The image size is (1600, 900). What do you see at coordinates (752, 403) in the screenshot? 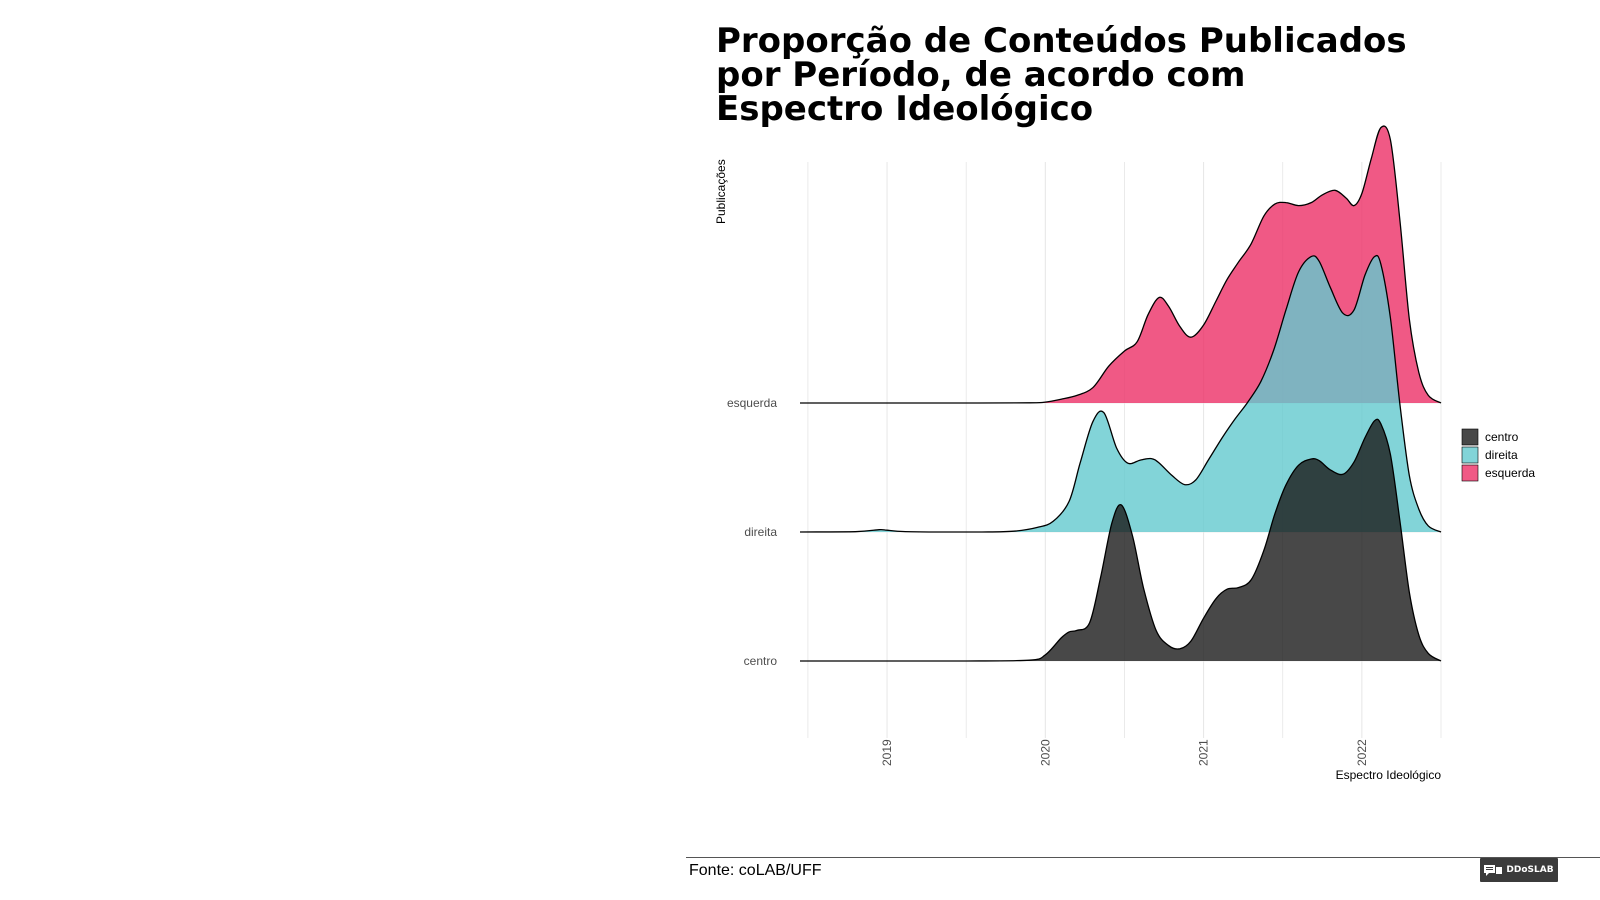
I see `y-tick-label-esquerda: esquerda` at bounding box center [752, 403].